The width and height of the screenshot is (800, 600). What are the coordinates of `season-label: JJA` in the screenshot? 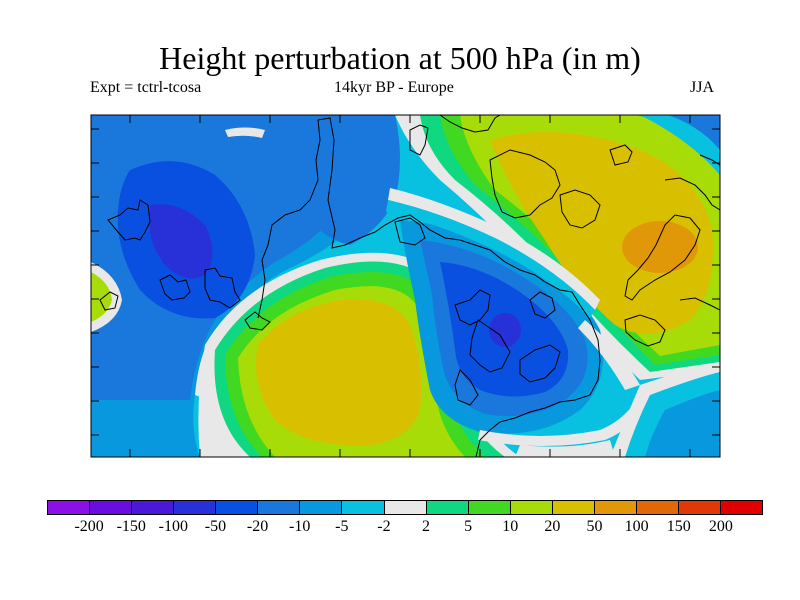 It's located at (702, 87).